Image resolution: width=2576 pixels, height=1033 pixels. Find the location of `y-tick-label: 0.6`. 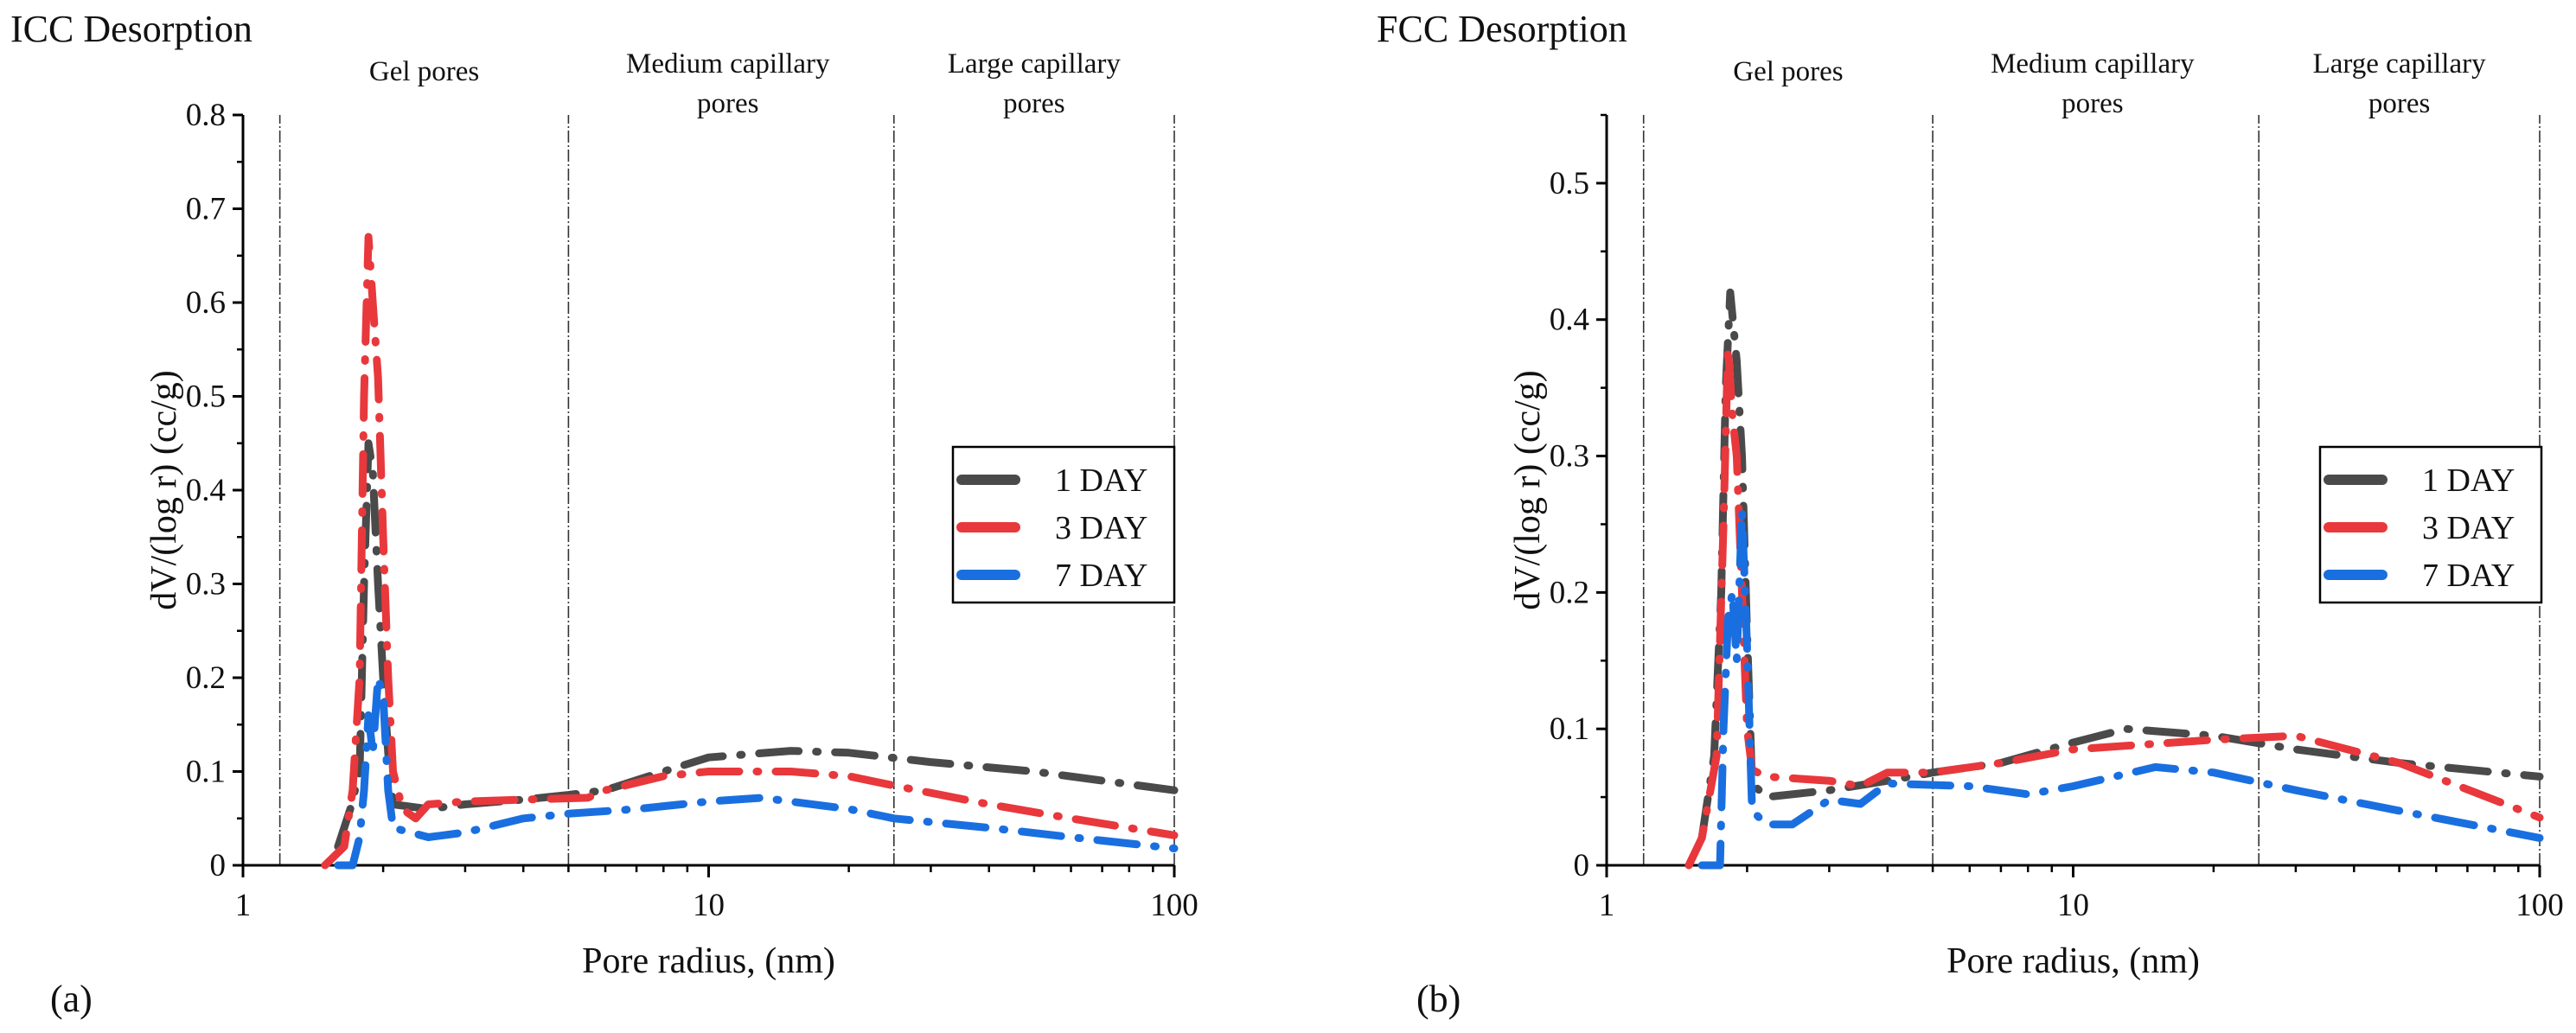

y-tick-label: 0.6 is located at coordinates (206, 303).